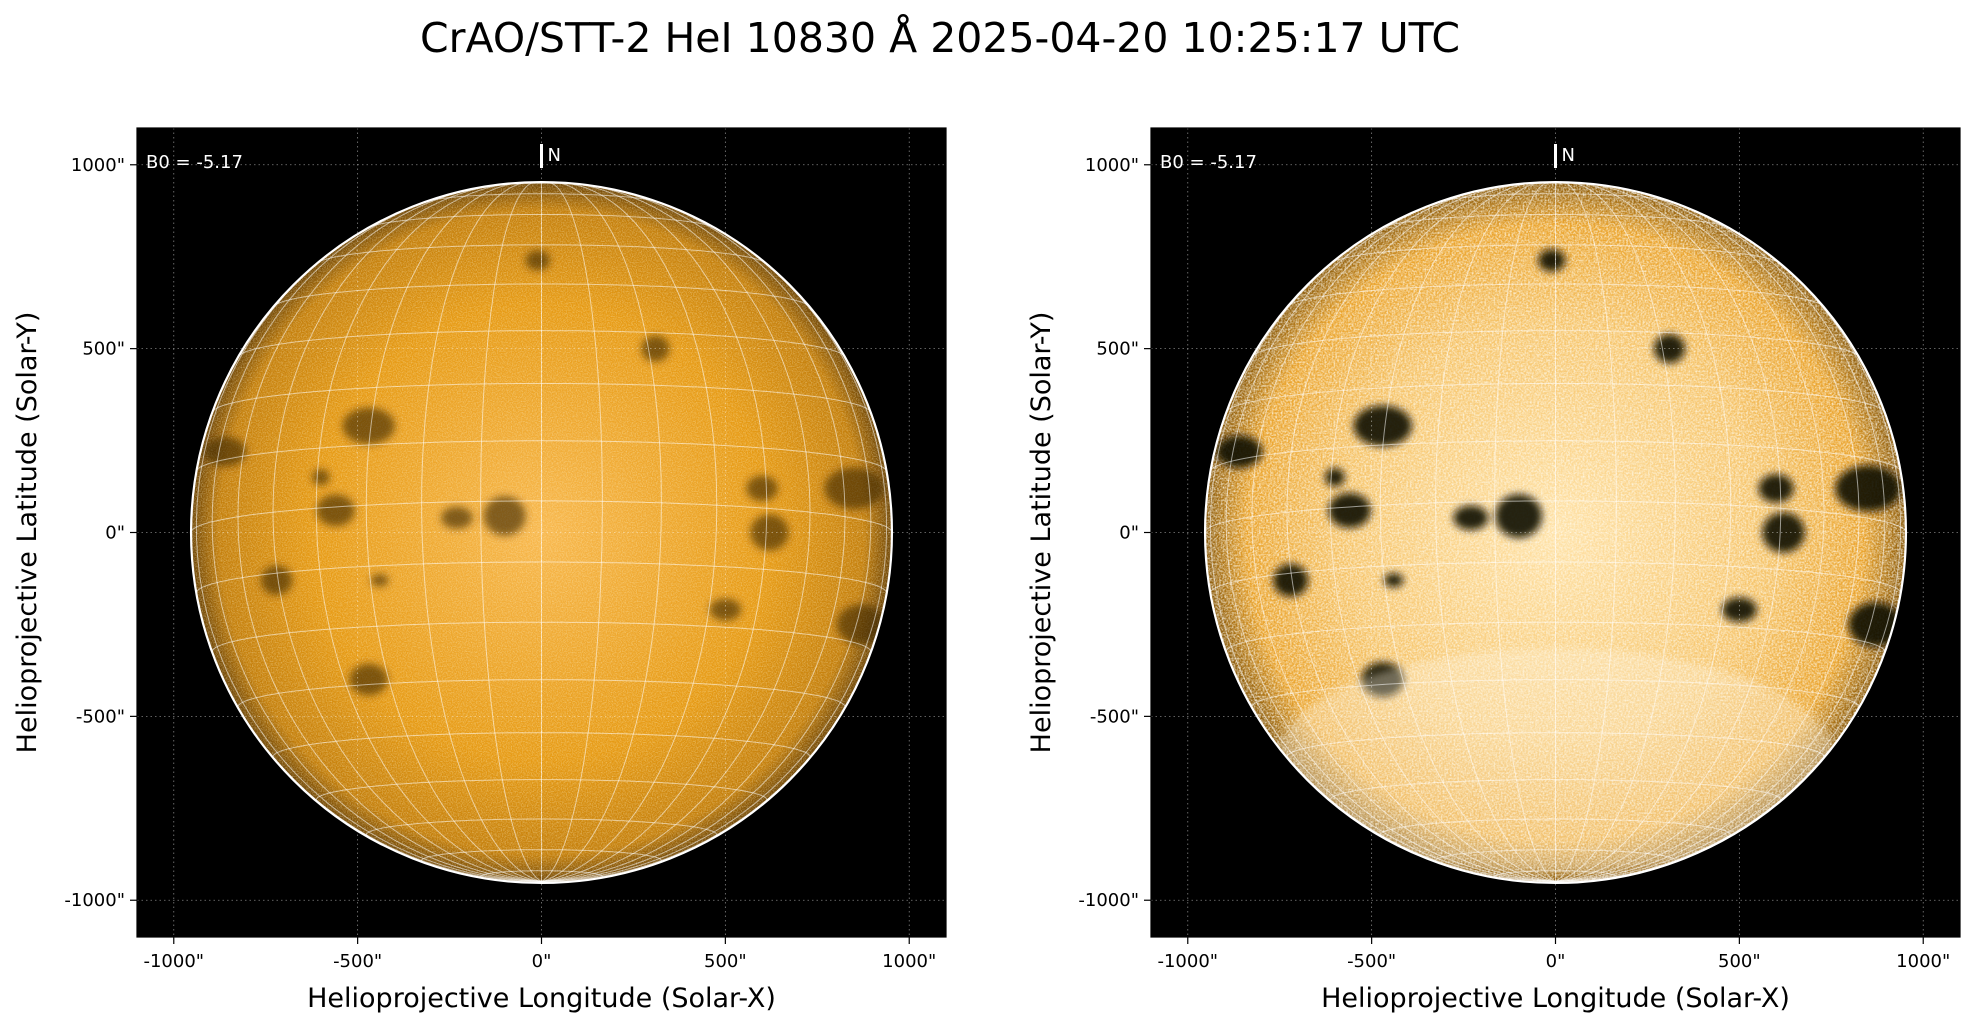  What do you see at coordinates (94, 900) in the screenshot?
I see `y-tick-label: -1000"` at bounding box center [94, 900].